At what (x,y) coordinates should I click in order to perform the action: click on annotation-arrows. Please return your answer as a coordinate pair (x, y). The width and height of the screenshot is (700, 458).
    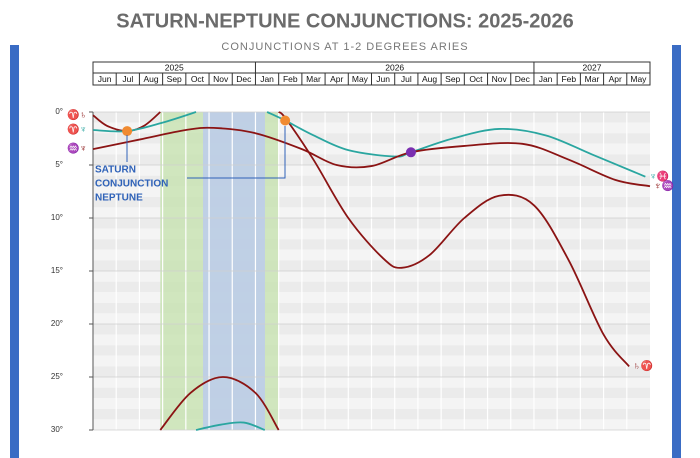
    Looking at the image, I should click on (206, 152).